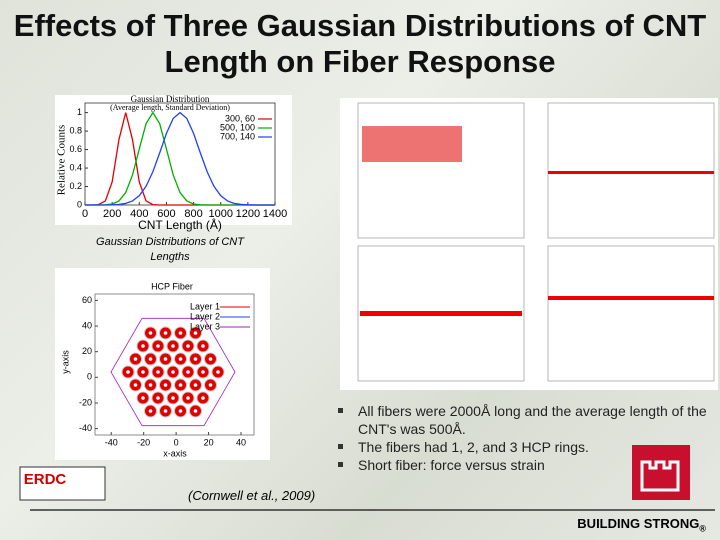 This screenshot has width=720, height=540. Describe the element at coordinates (237, 127) in the screenshot. I see `legend-label: 500, 100` at that location.